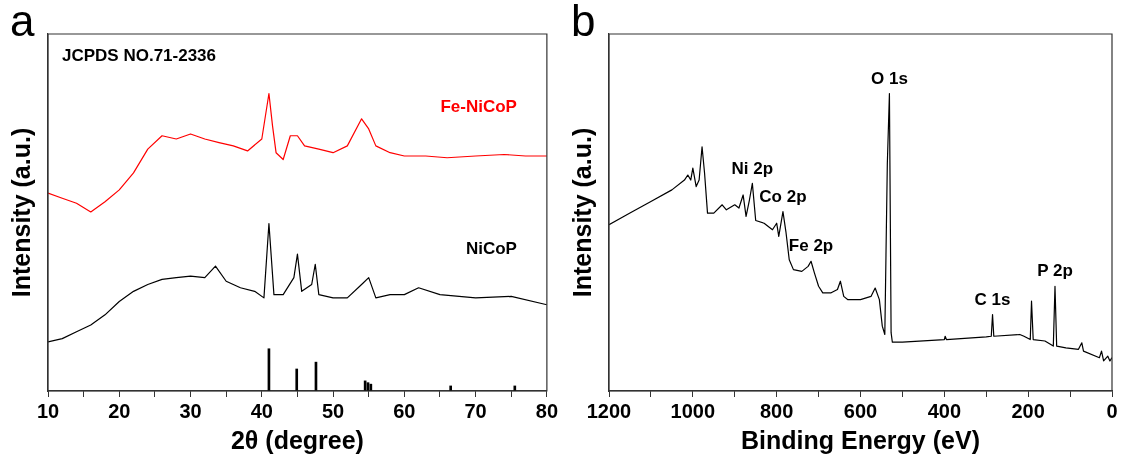 This screenshot has width=1123, height=461. I want to click on text: Fe-NiCoP, so click(478, 107).